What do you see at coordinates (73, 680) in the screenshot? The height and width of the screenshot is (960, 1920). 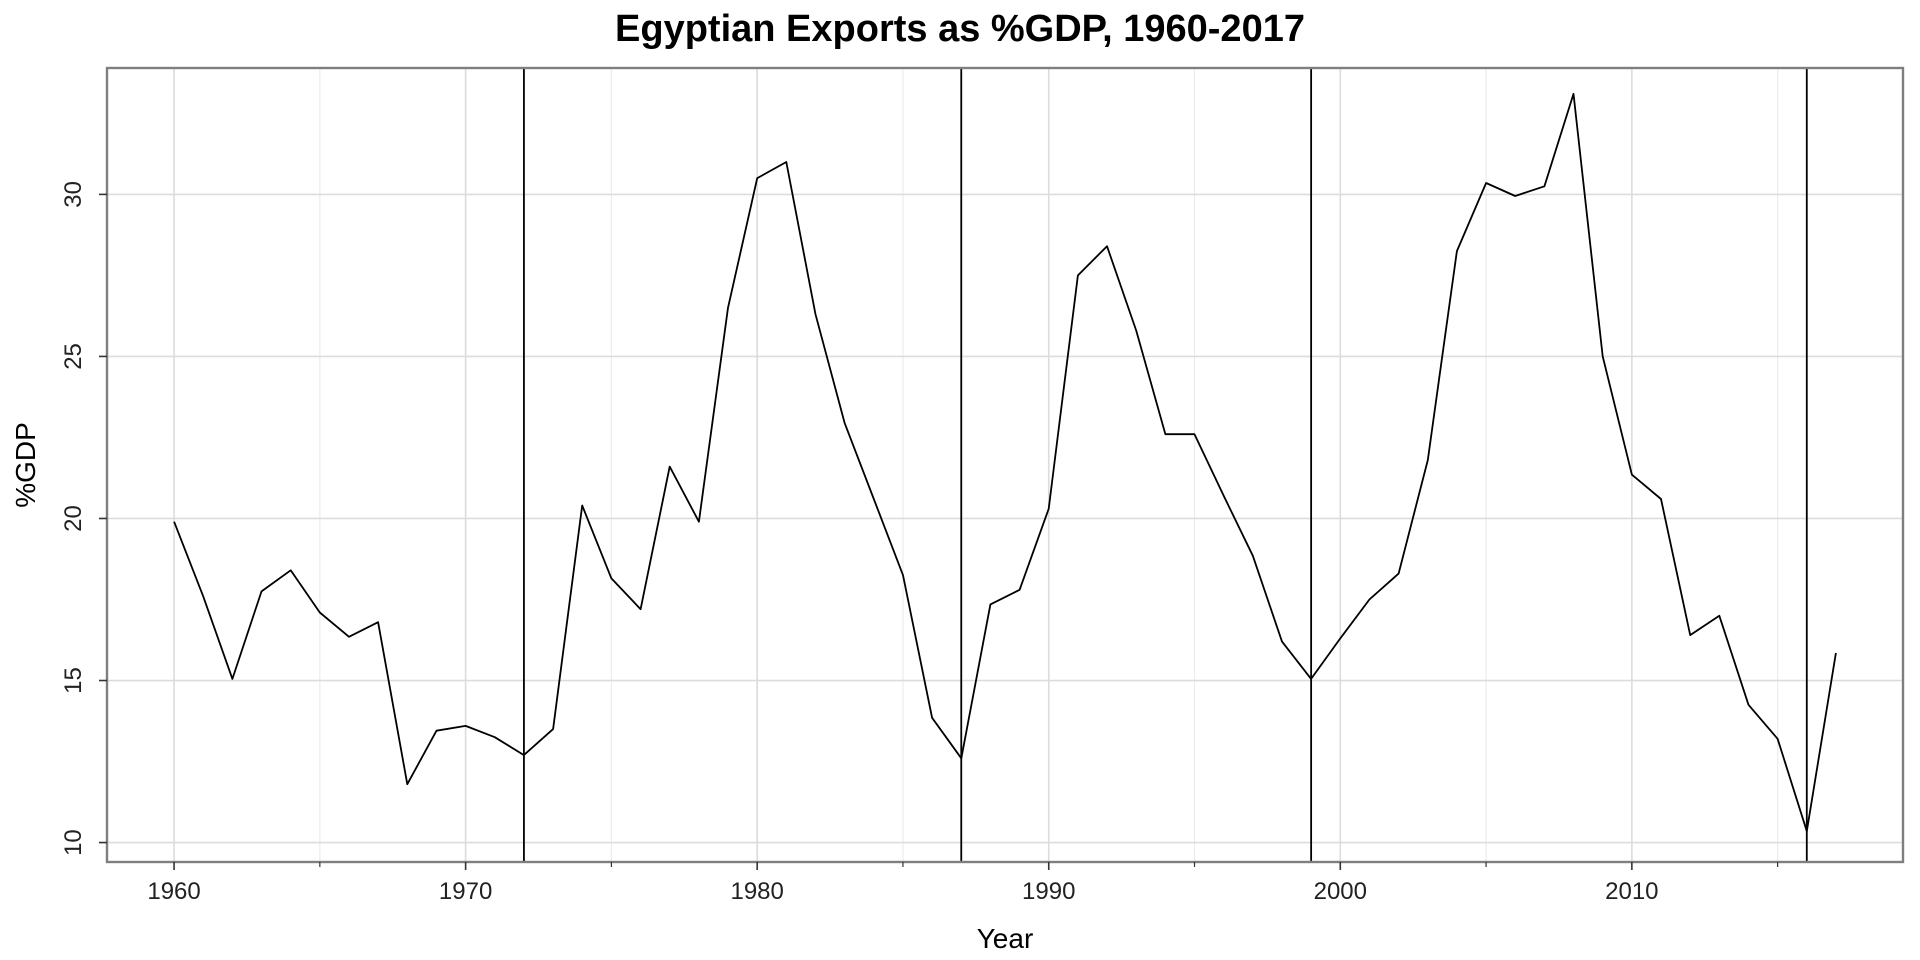 I see `y-tick-label: 15` at bounding box center [73, 680].